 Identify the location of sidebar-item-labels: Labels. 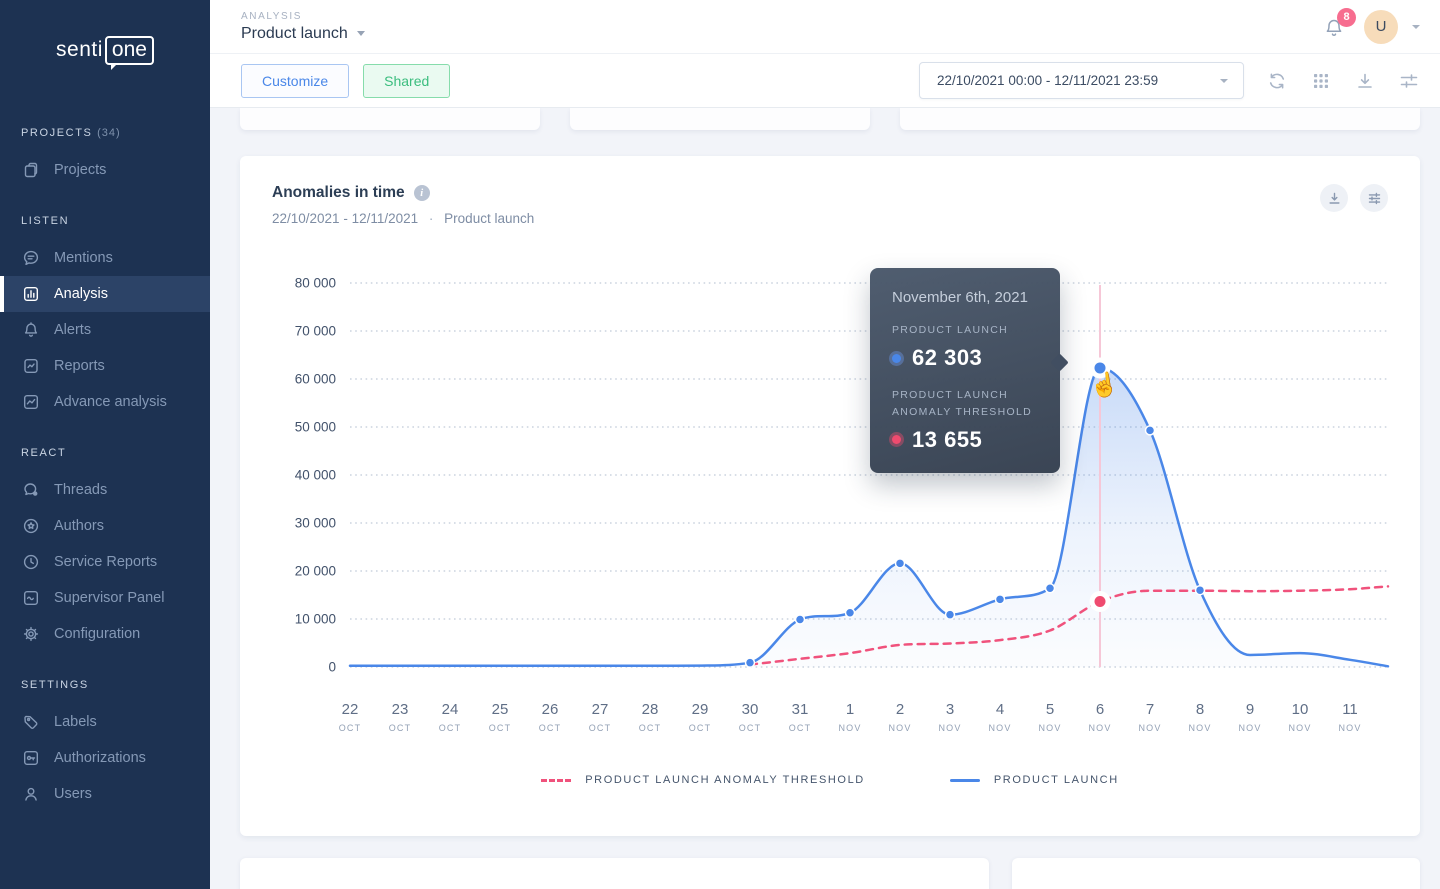
(105, 722).